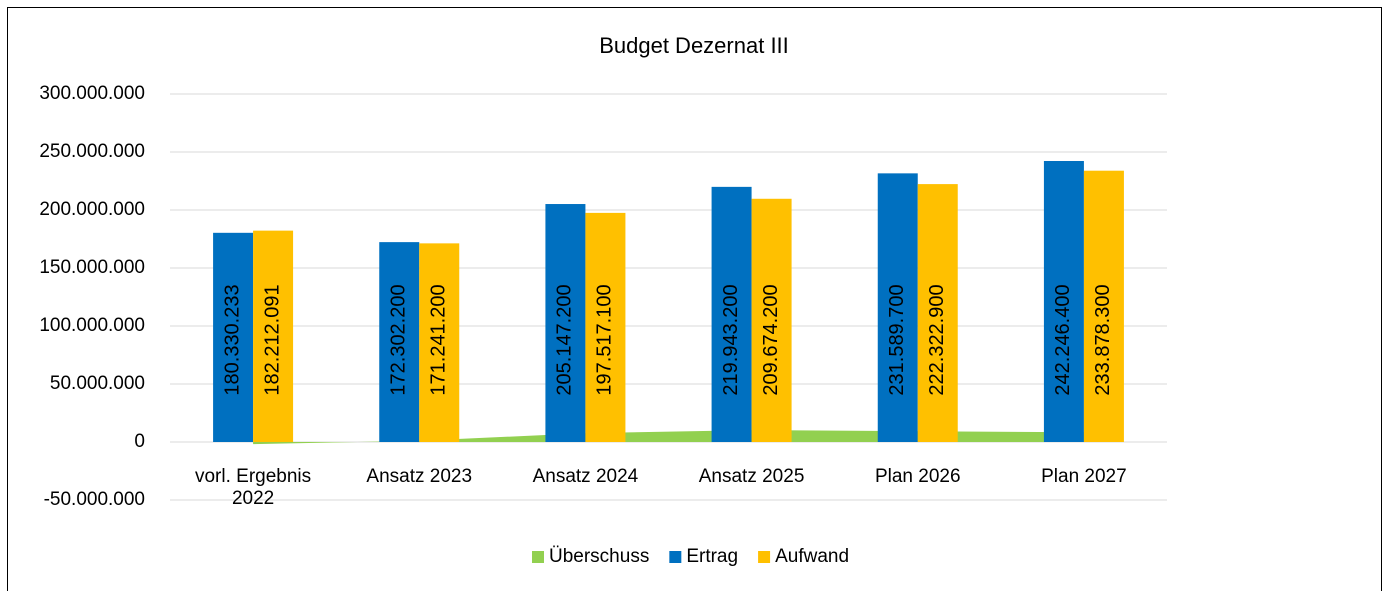 This screenshot has height=591, width=1389. I want to click on chart-title: Budget Dezernat III, so click(694, 45).